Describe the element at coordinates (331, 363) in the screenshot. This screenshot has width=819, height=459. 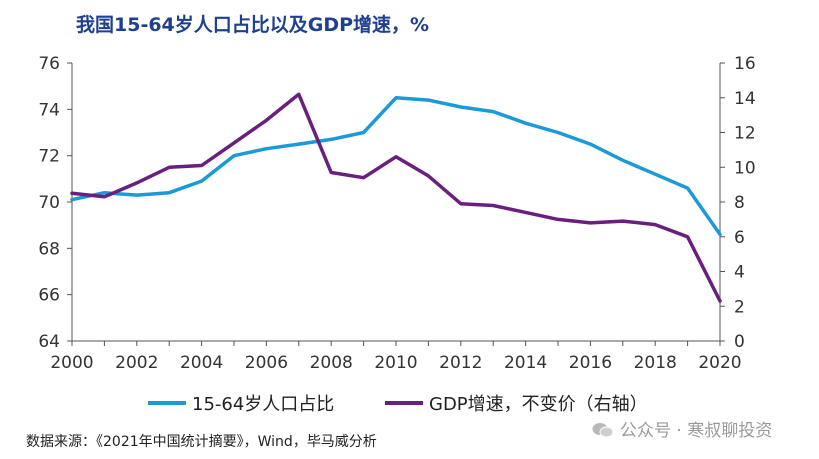
I see `x-tick-label: 2008` at that location.